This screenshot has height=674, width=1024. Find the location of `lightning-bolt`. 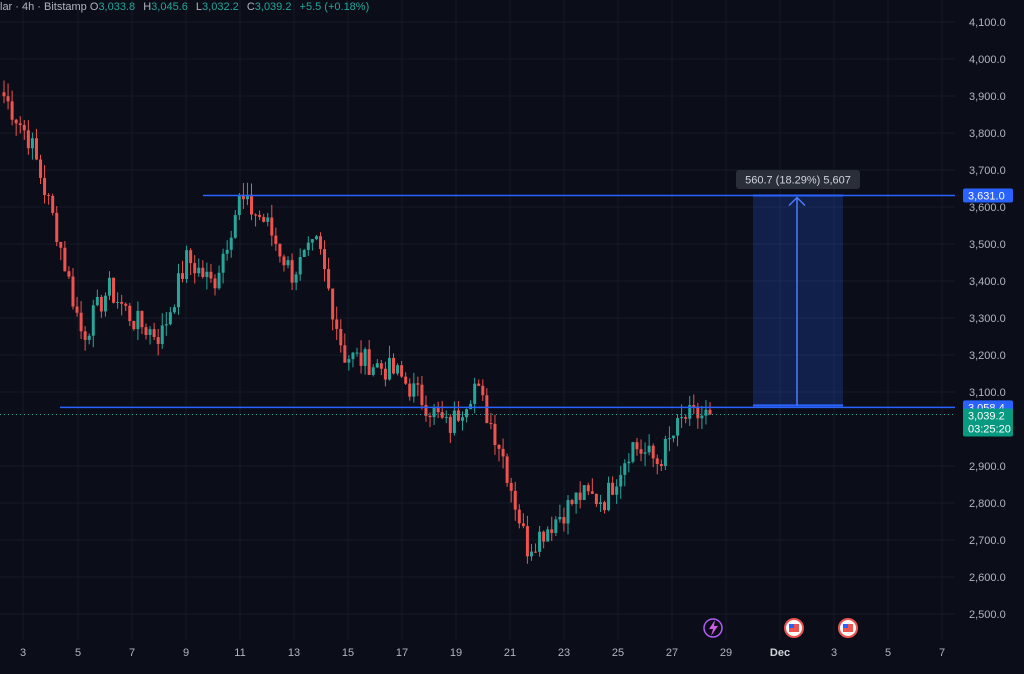

lightning-bolt is located at coordinates (713, 628).